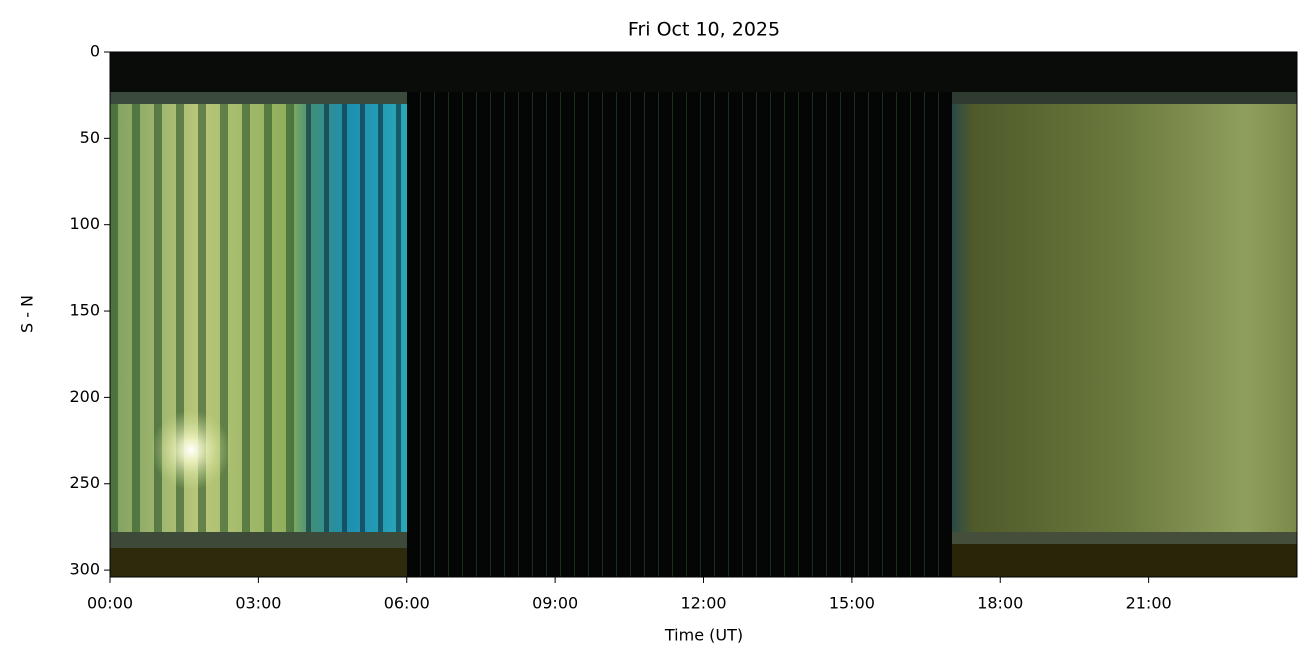 This screenshot has height=669, width=1313. What do you see at coordinates (704, 30) in the screenshot?
I see `chart-title: Fri Oct 10, 2025` at bounding box center [704, 30].